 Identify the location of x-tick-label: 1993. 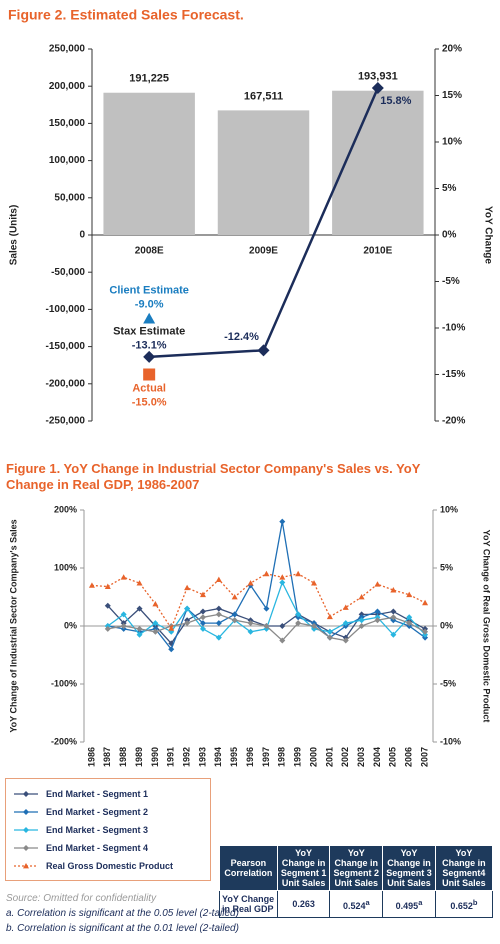
(202, 757).